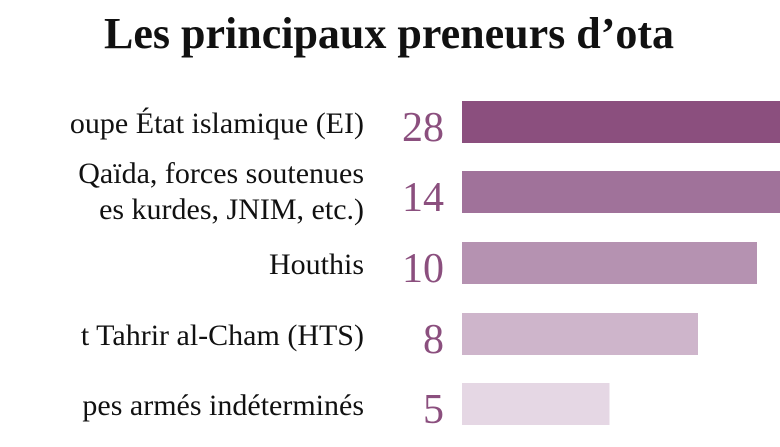 This screenshot has height=447, width=780. I want to click on value-label-1: 14, so click(423, 198).